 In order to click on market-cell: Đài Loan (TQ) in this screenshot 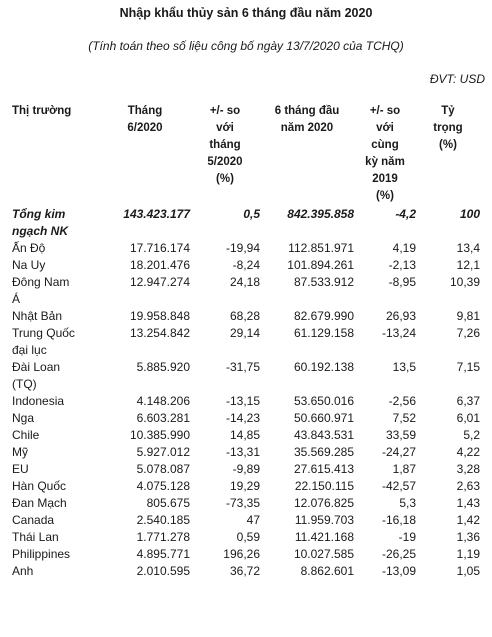, I will do `click(56, 376)`.